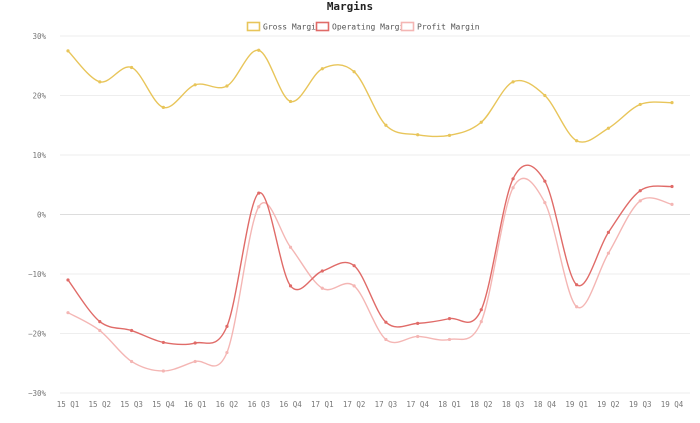 This screenshot has width=700, height=423. What do you see at coordinates (195, 404) in the screenshot?
I see `x-tick-label: 16 Q1` at bounding box center [195, 404].